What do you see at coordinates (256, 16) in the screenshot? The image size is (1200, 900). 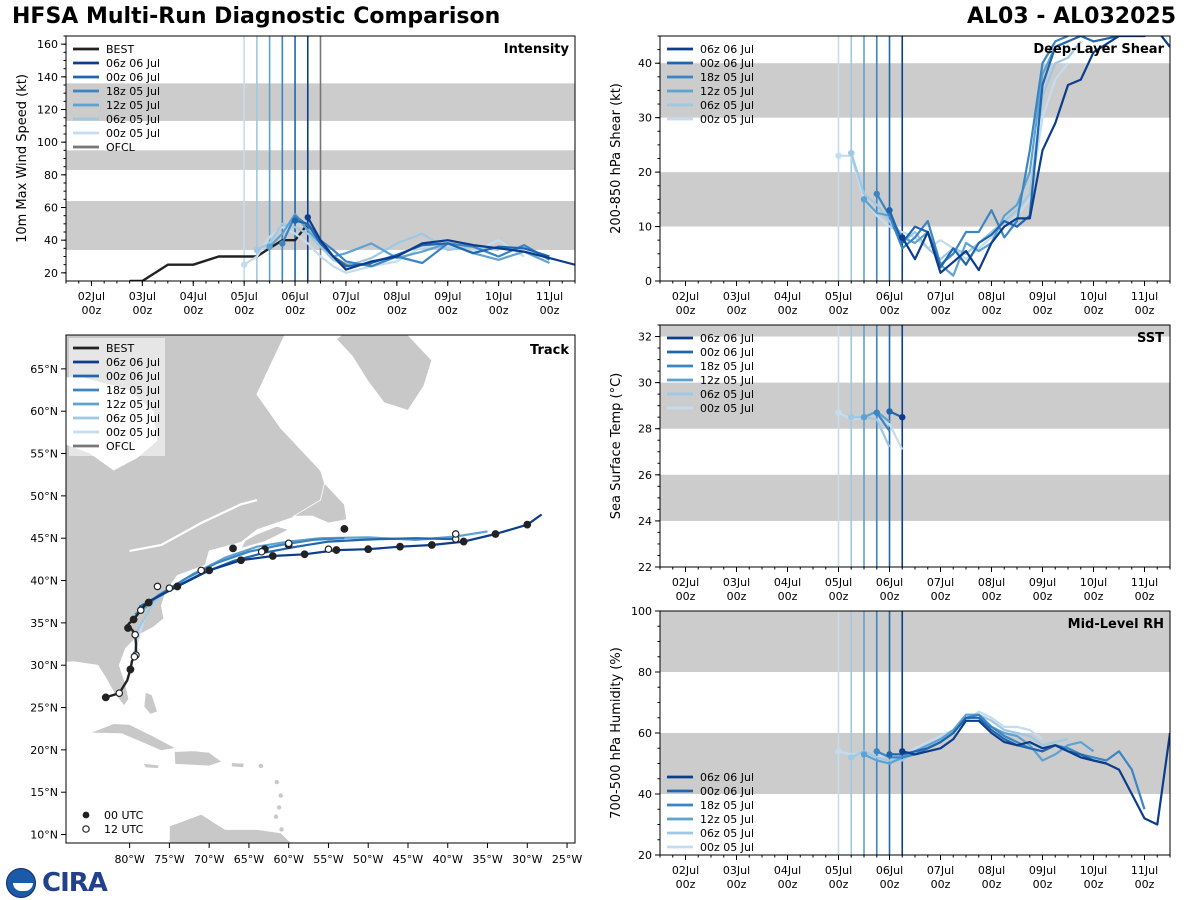 I see `figure-title: HFSA Multi-Run Diagnostic Comparison` at bounding box center [256, 16].